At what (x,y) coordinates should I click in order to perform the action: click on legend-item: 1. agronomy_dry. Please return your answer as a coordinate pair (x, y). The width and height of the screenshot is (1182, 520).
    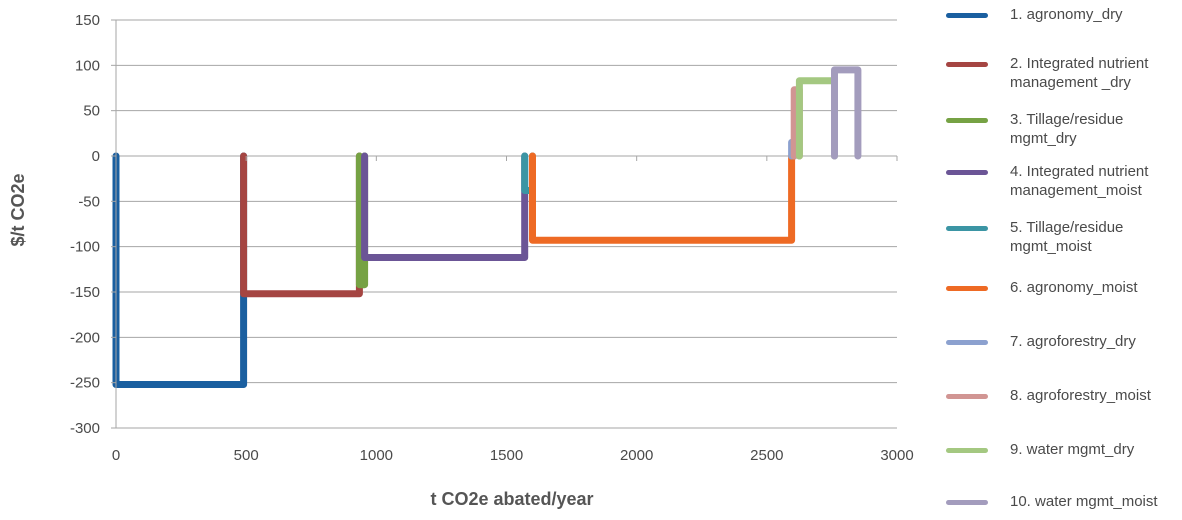
    Looking at the image, I should click on (1060, 14).